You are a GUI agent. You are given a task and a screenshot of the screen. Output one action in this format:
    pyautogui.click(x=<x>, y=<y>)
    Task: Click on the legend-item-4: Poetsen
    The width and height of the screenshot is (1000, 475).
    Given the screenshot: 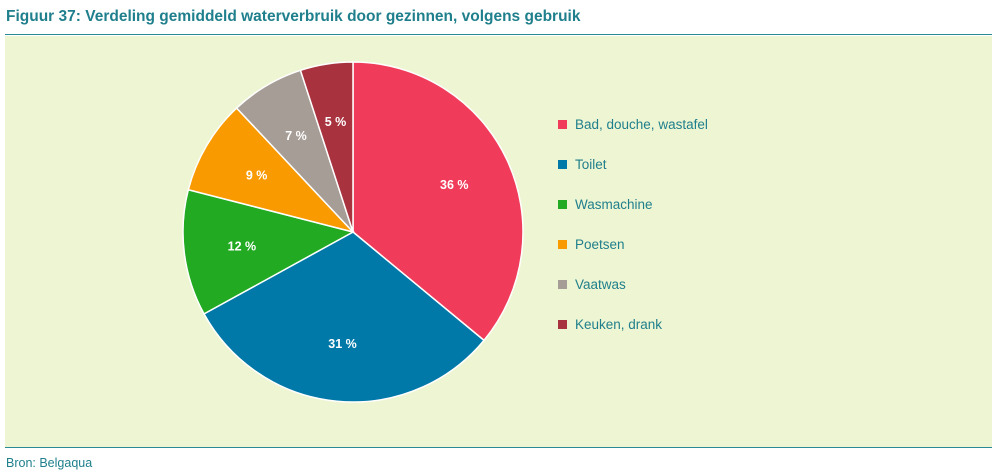 What is the action you would take?
    pyautogui.click(x=633, y=244)
    